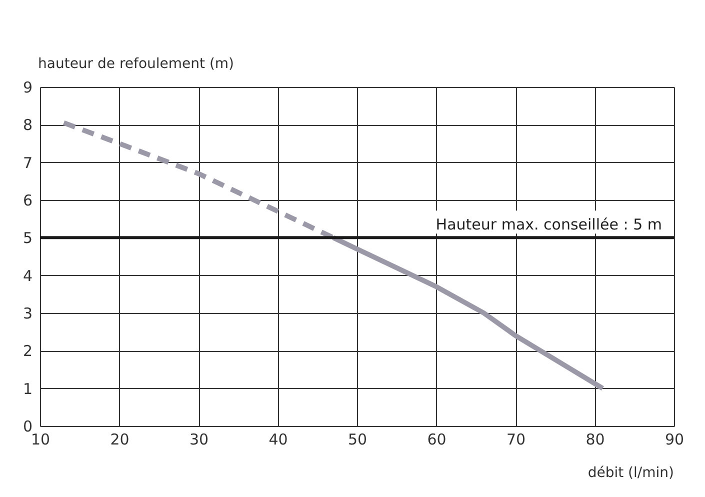 The width and height of the screenshot is (705, 497). Describe the element at coordinates (27, 389) in the screenshot. I see `y-tick-label: 1` at that location.